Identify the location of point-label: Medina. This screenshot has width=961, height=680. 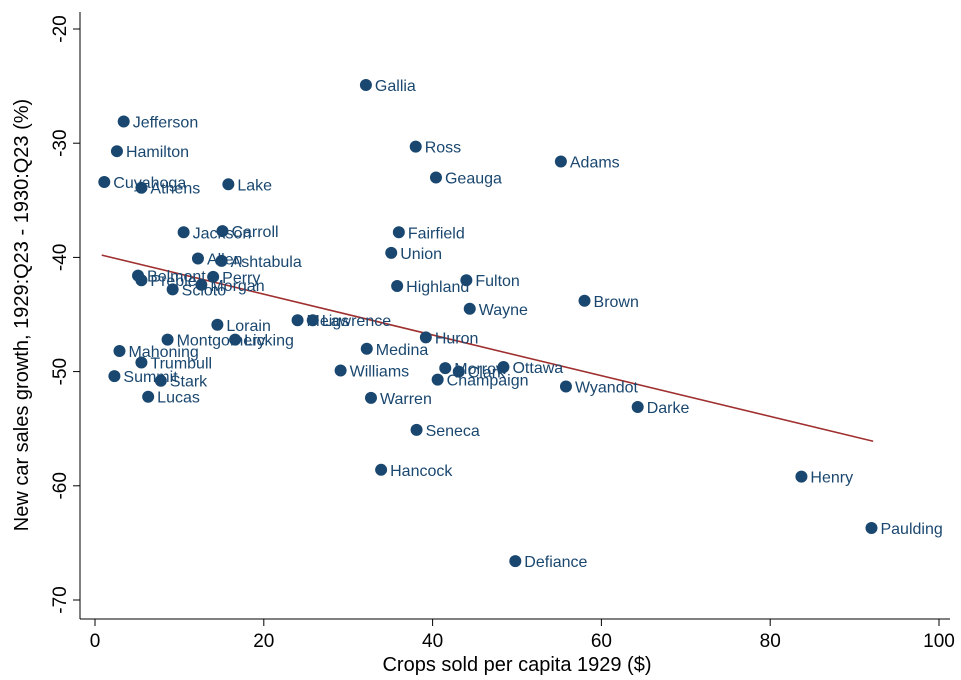
(402, 350).